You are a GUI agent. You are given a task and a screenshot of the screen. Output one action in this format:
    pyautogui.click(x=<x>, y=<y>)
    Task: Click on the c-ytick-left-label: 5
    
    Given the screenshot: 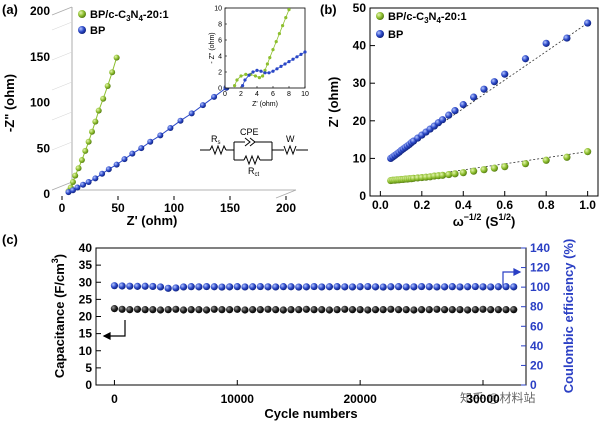 What is the action you would take?
    pyautogui.click(x=88, y=368)
    